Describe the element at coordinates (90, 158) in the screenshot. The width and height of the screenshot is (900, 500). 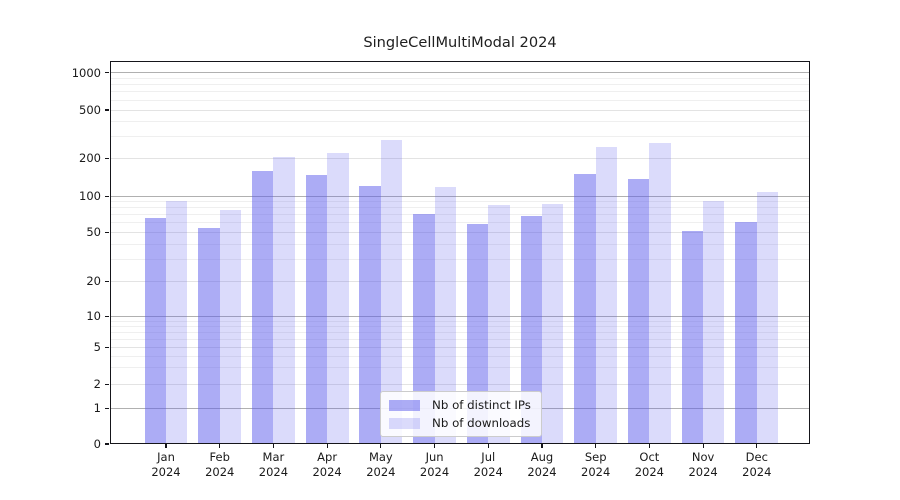
I see `y-tick-label: 200` at that location.